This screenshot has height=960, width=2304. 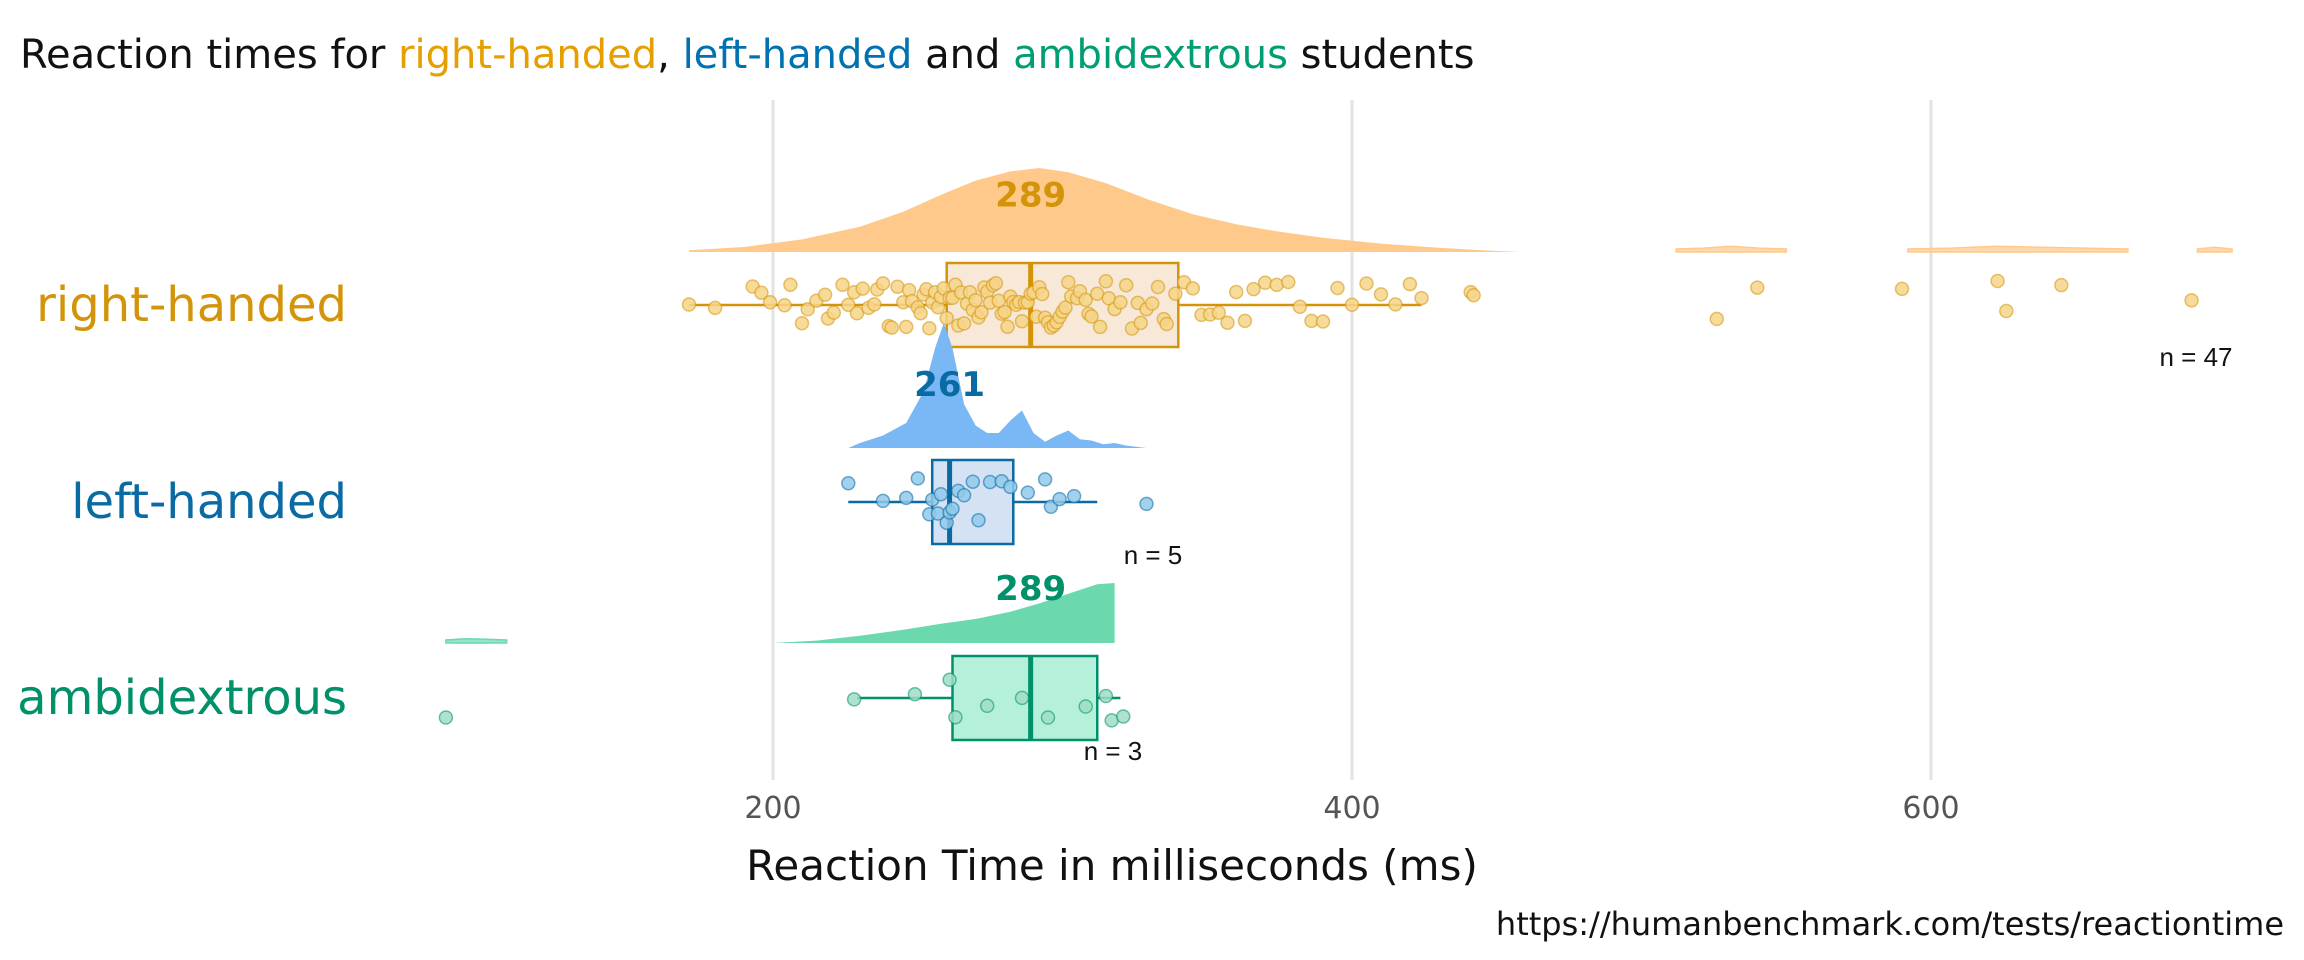 I want to click on group-ambidextrous: ambidextrous 289 n = 3, so click(x=579, y=667).